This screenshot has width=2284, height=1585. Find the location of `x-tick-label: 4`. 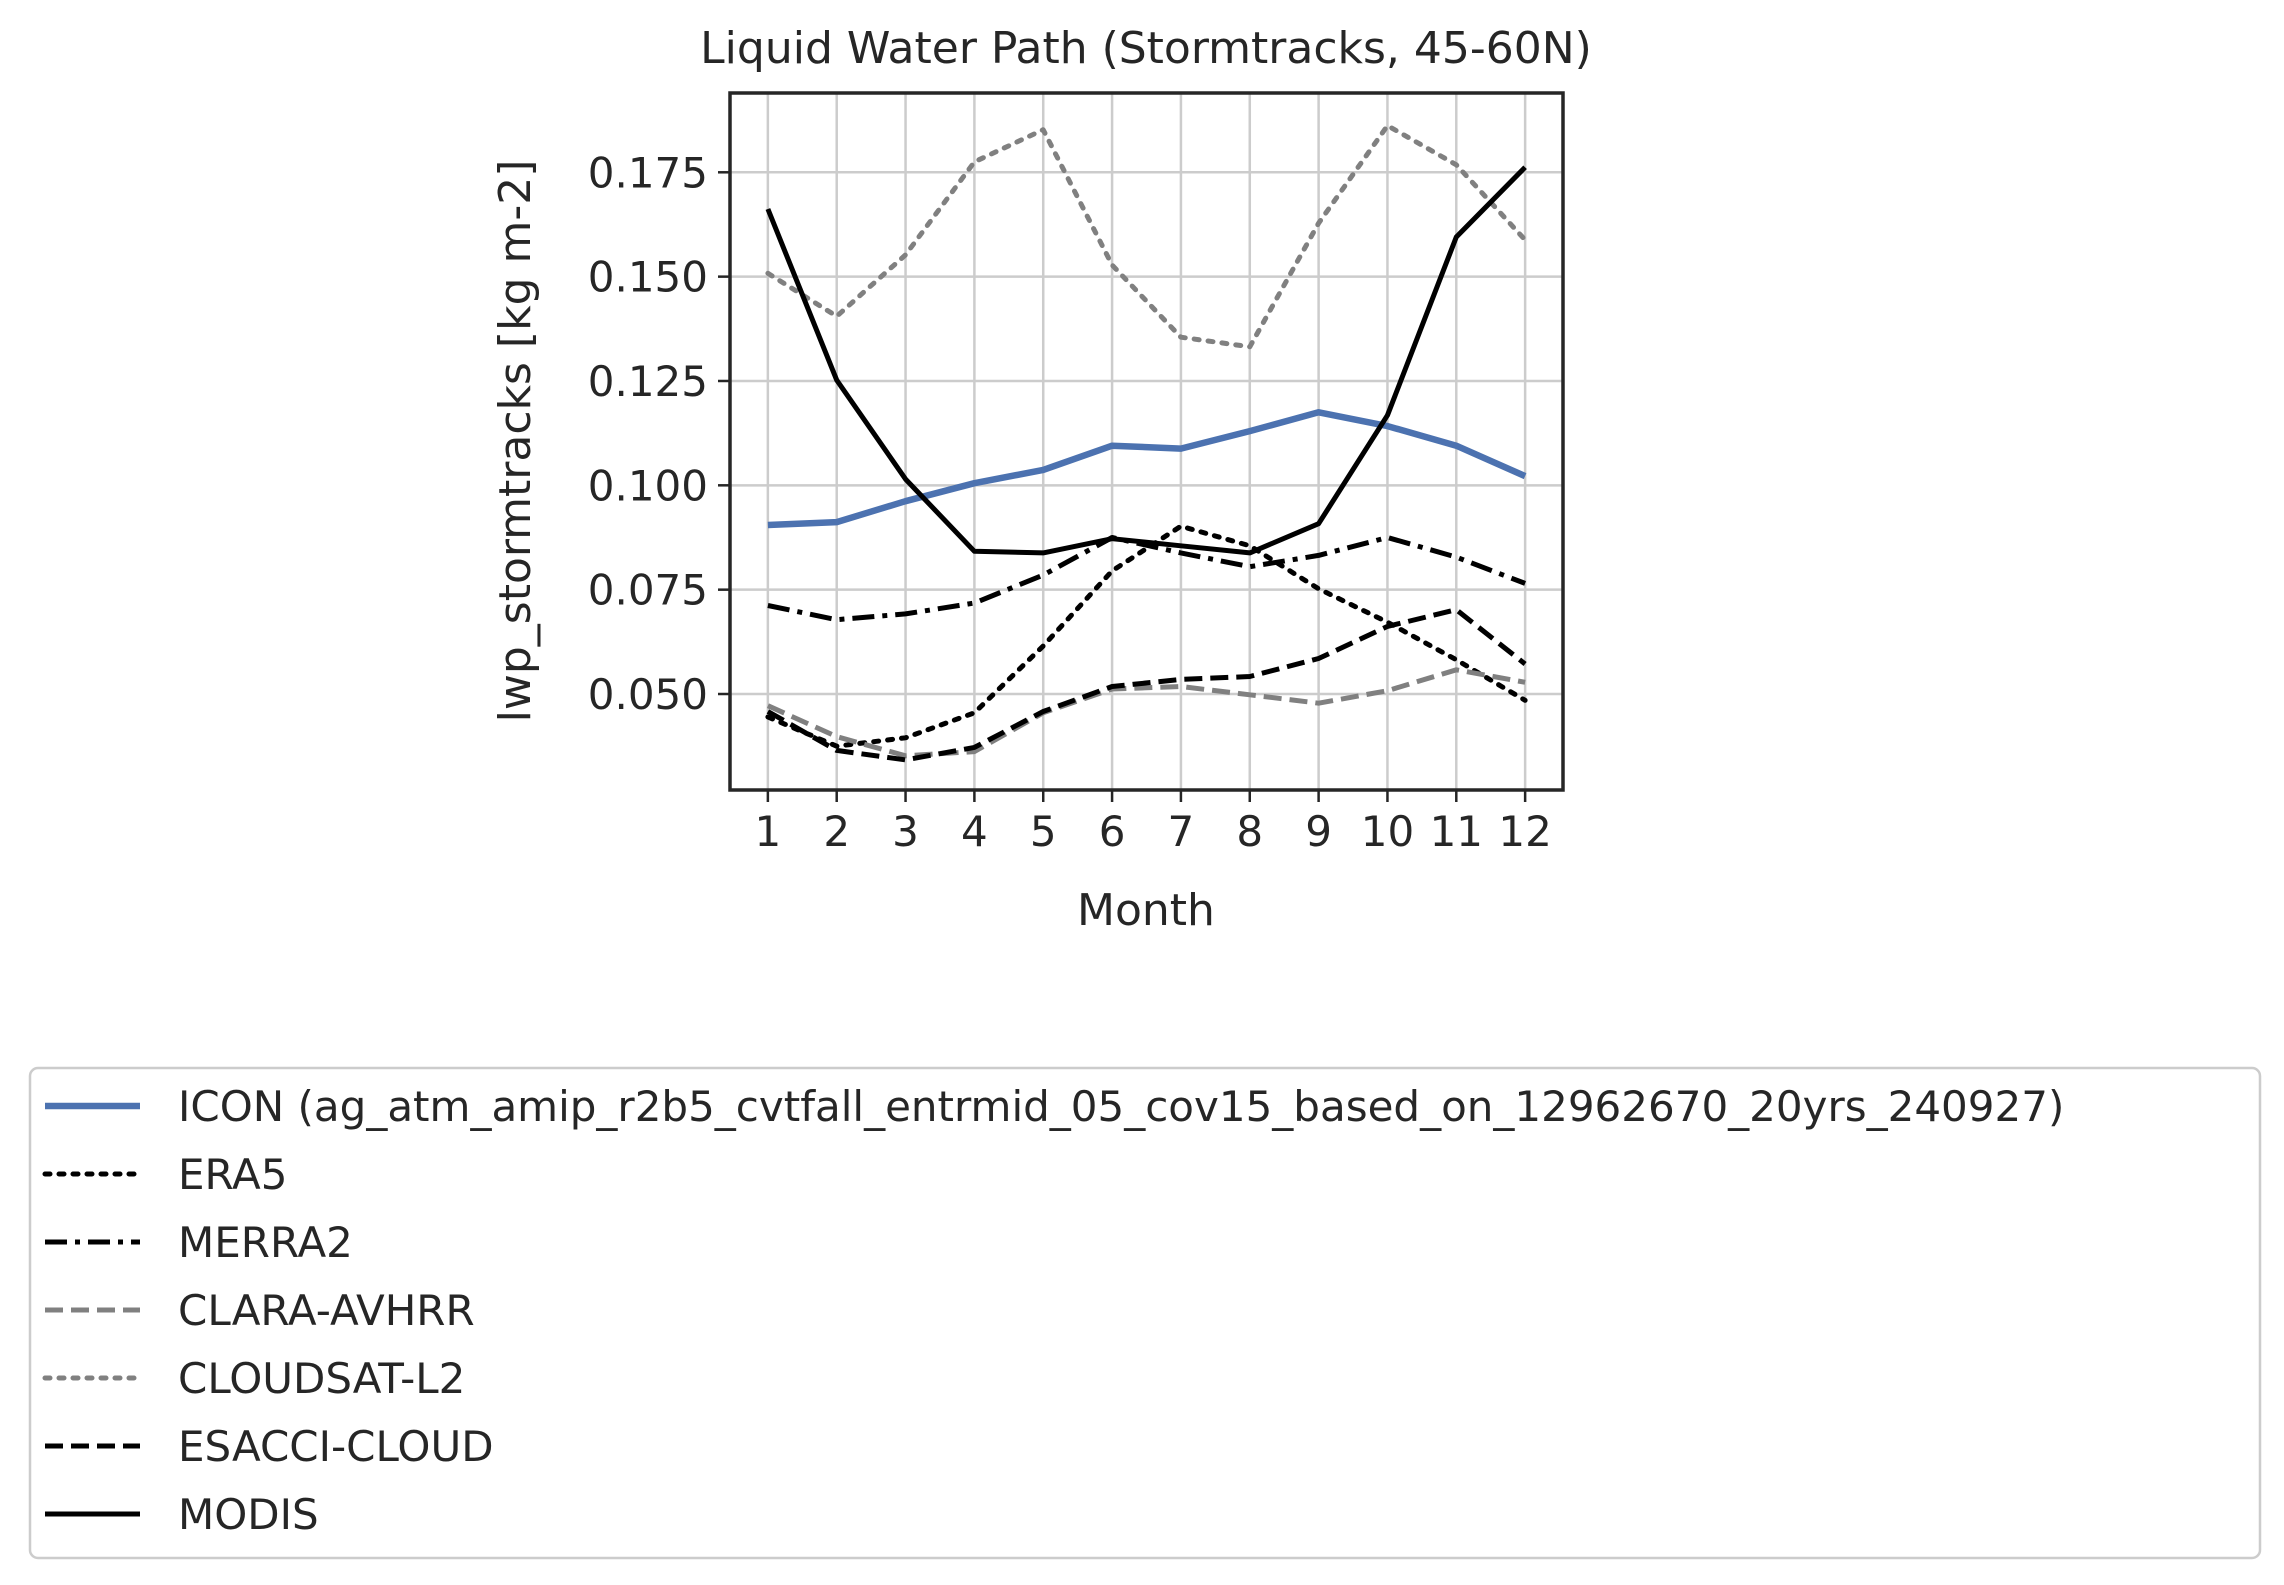

x-tick-label: 4 is located at coordinates (974, 831).